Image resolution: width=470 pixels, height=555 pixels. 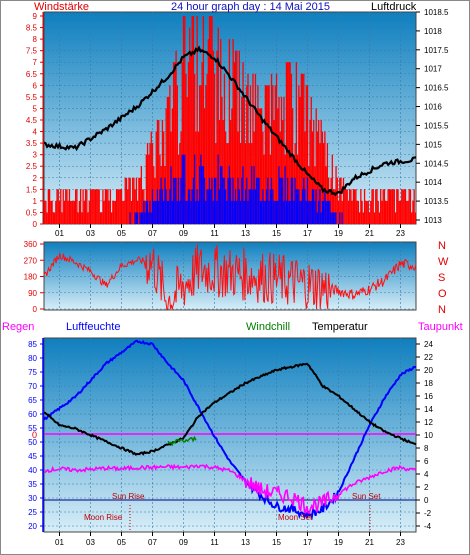 What do you see at coordinates (90, 542) in the screenshot?
I see `x-tick-label: 03` at bounding box center [90, 542].